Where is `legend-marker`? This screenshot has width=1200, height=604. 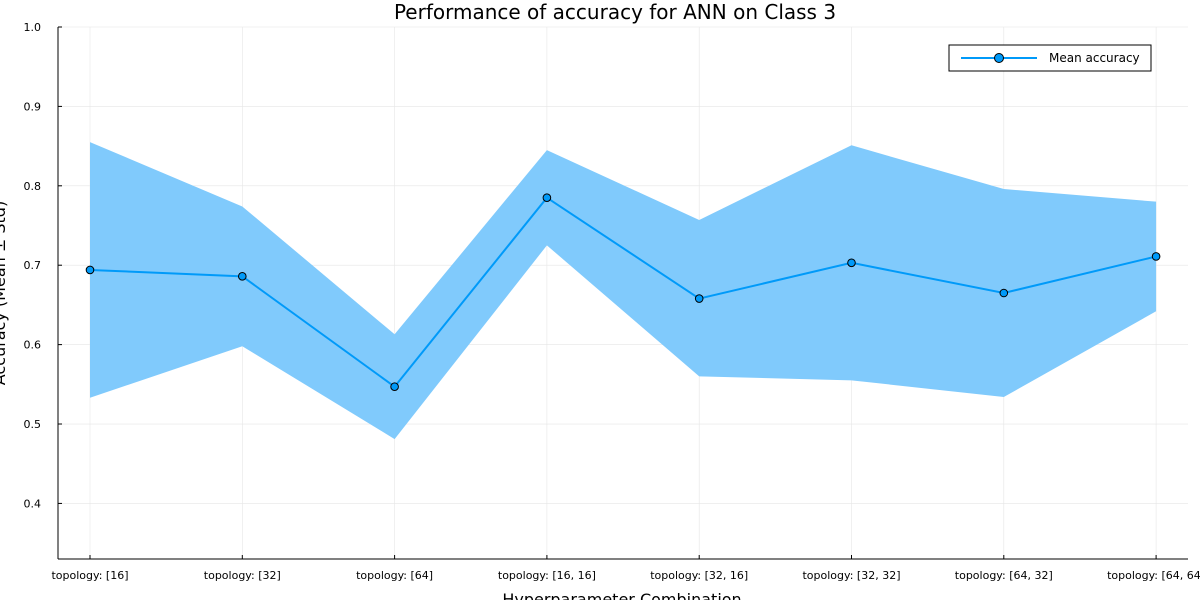 legend-marker is located at coordinates (999, 58).